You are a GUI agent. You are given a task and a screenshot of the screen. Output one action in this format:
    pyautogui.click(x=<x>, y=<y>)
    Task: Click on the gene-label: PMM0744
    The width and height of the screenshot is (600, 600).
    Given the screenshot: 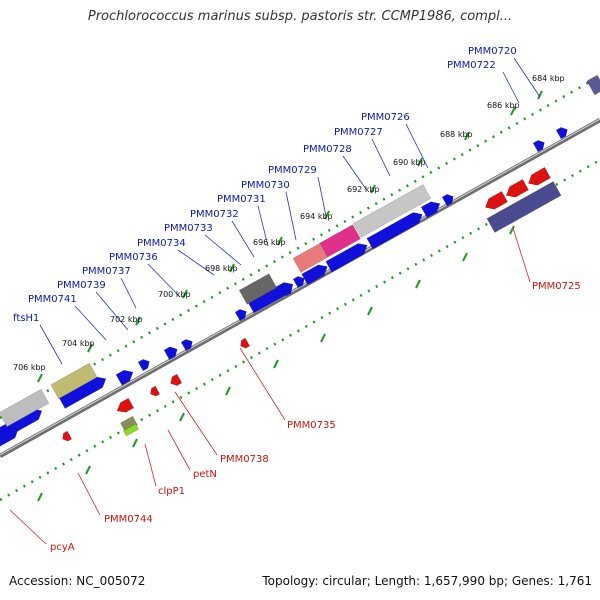 What is the action you would take?
    pyautogui.click(x=128, y=519)
    